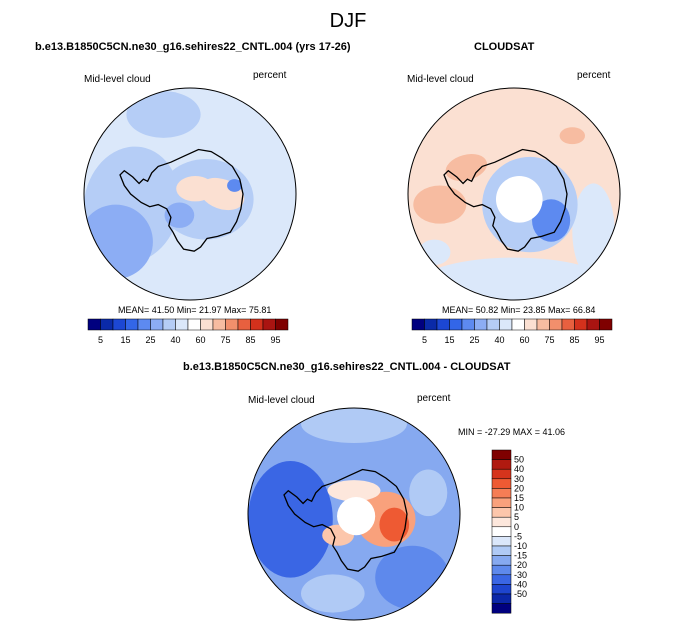 Image resolution: width=696 pixels, height=624 pixels. Describe the element at coordinates (512, 432) in the screenshot. I see `diff-stats: MIN = -27.29 MAX = 41.06` at that location.